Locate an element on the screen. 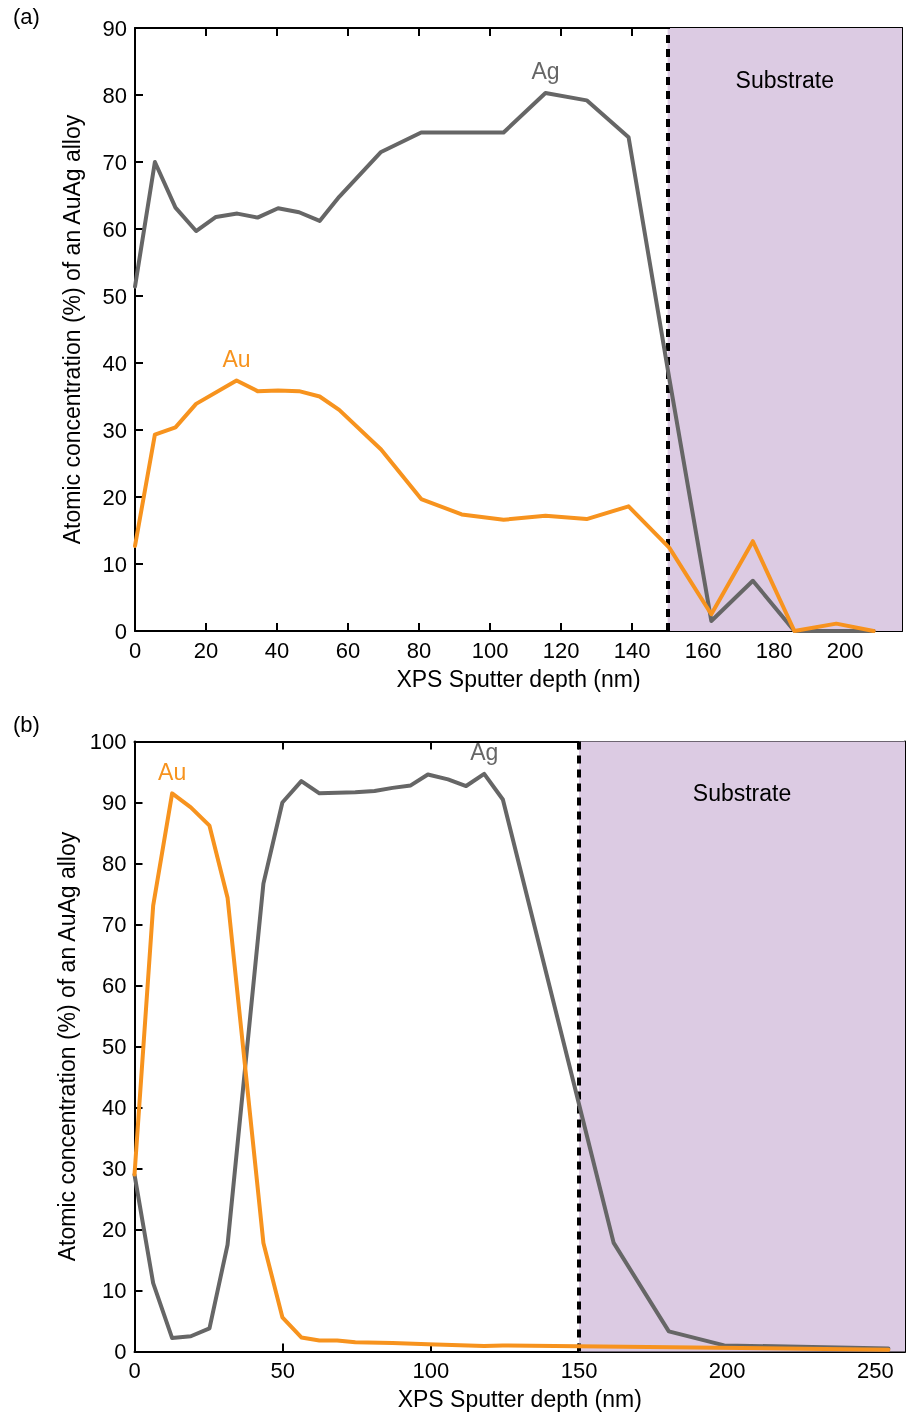 Image resolution: width=906 pixels, height=1416 pixels. x-tick-label: 40 is located at coordinates (277, 650).